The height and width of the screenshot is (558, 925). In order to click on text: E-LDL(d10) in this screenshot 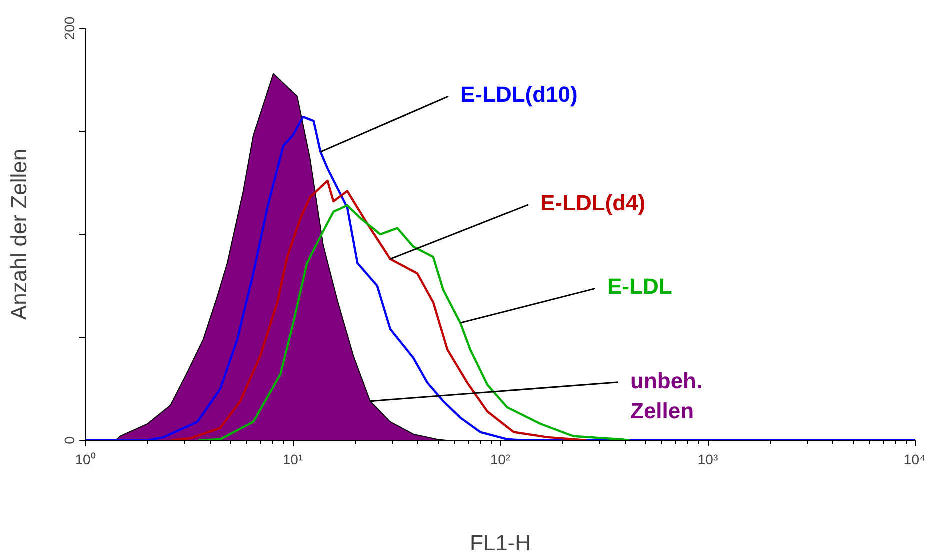, I will do `click(519, 95)`.